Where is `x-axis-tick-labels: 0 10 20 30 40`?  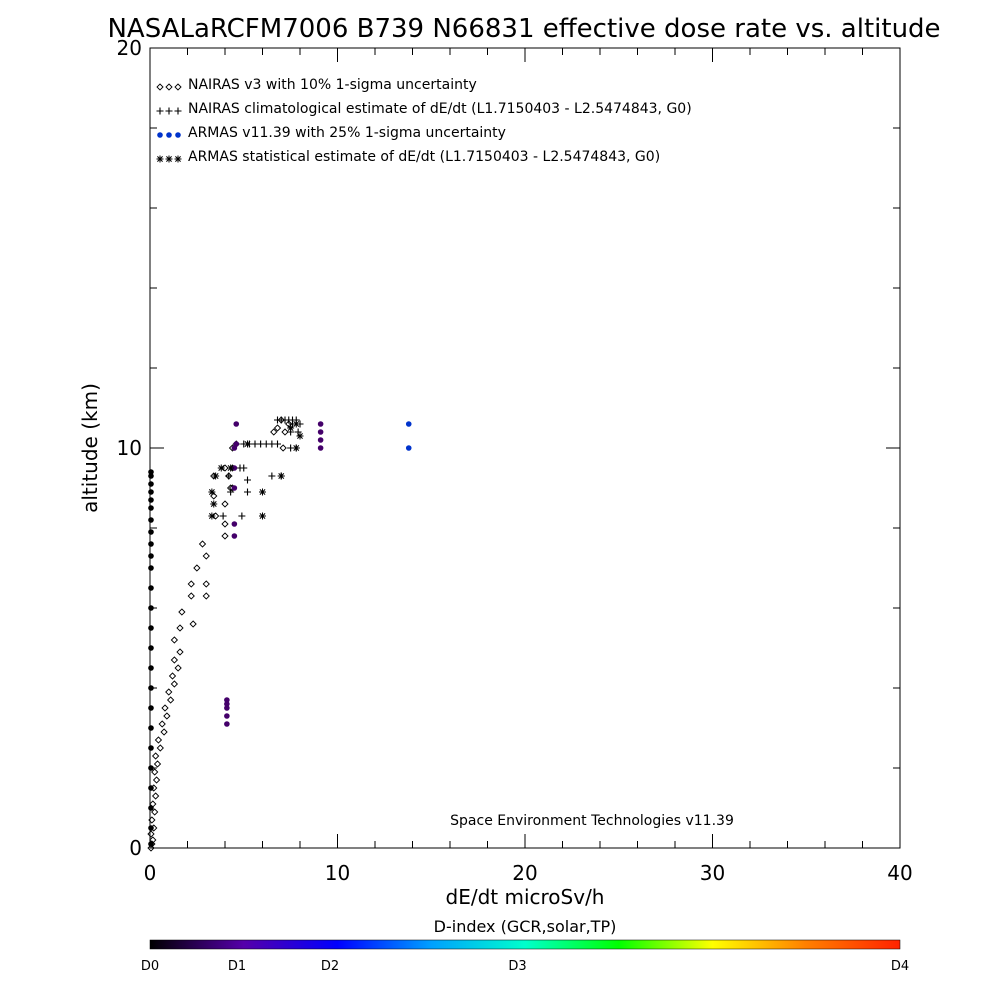
x-axis-tick-labels: 0 10 20 30 40 is located at coordinates (528, 873).